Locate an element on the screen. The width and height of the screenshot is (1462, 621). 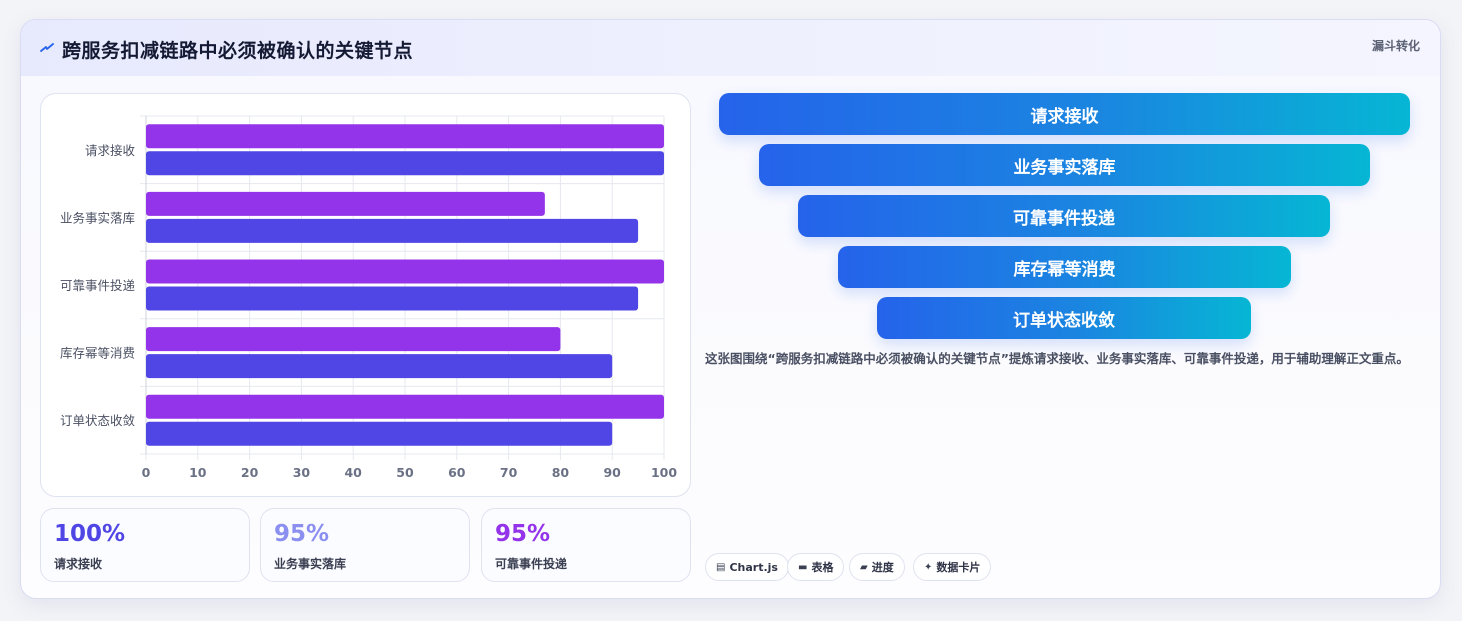
stat-label: 请求接收 is located at coordinates (78, 564).